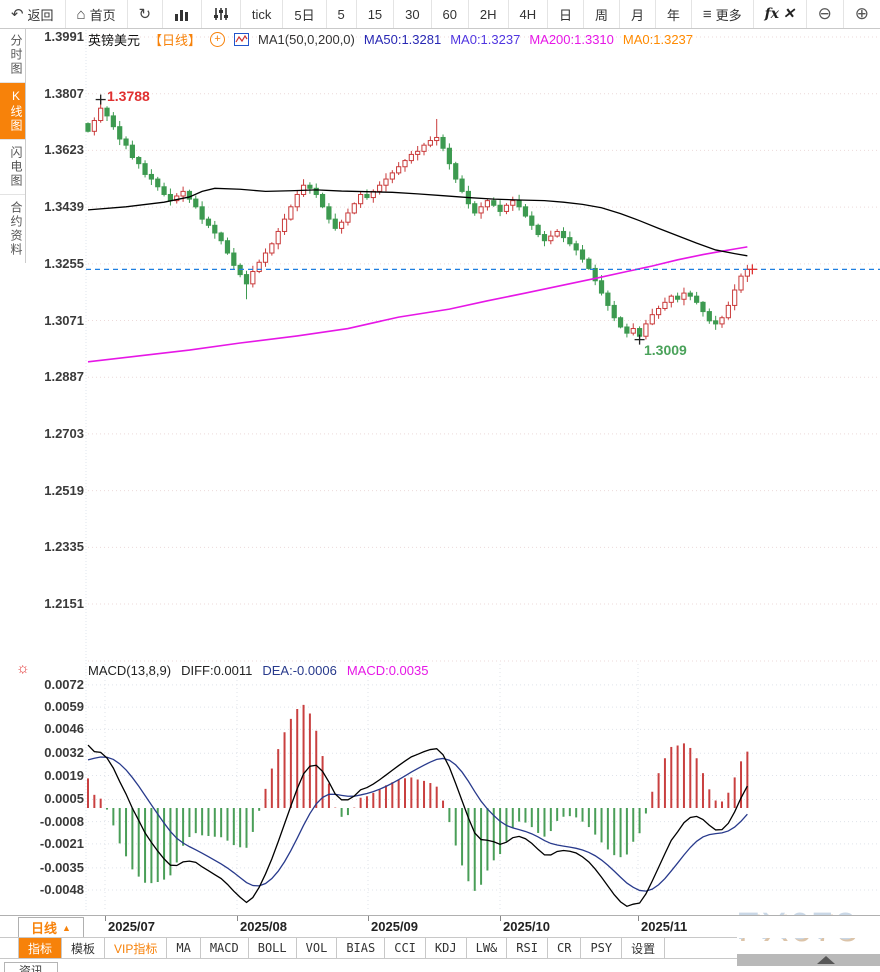 Image resolution: width=880 pixels, height=972 pixels. What do you see at coordinates (182, 14) in the screenshot?
I see `chart-style-button` at bounding box center [182, 14].